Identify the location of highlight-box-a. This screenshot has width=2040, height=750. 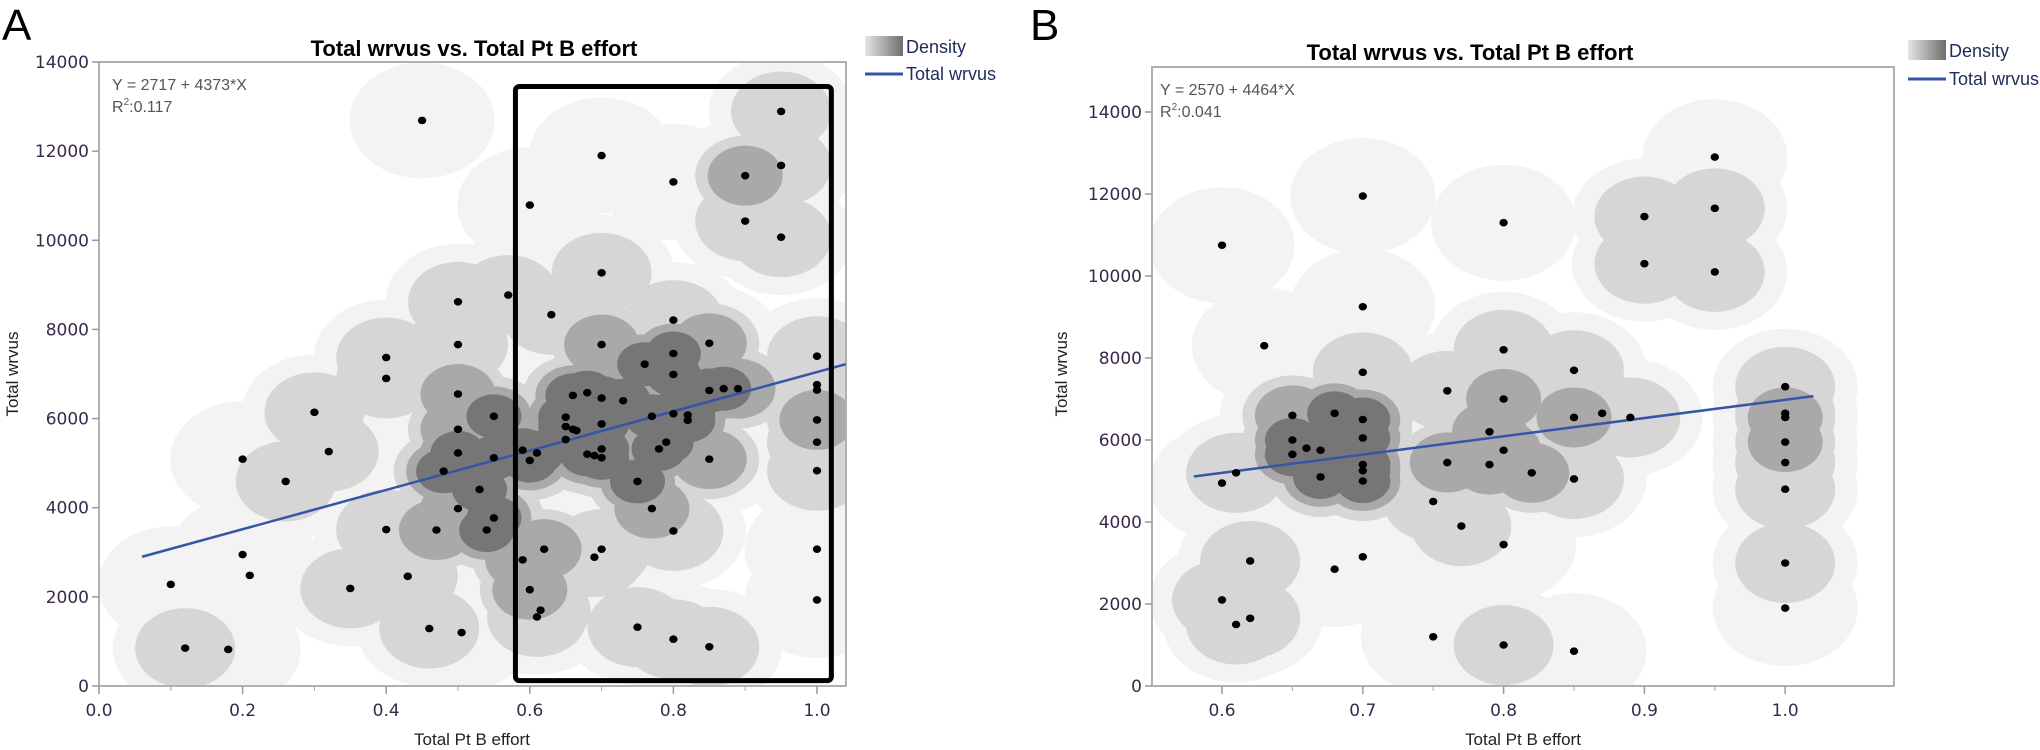
(673, 384).